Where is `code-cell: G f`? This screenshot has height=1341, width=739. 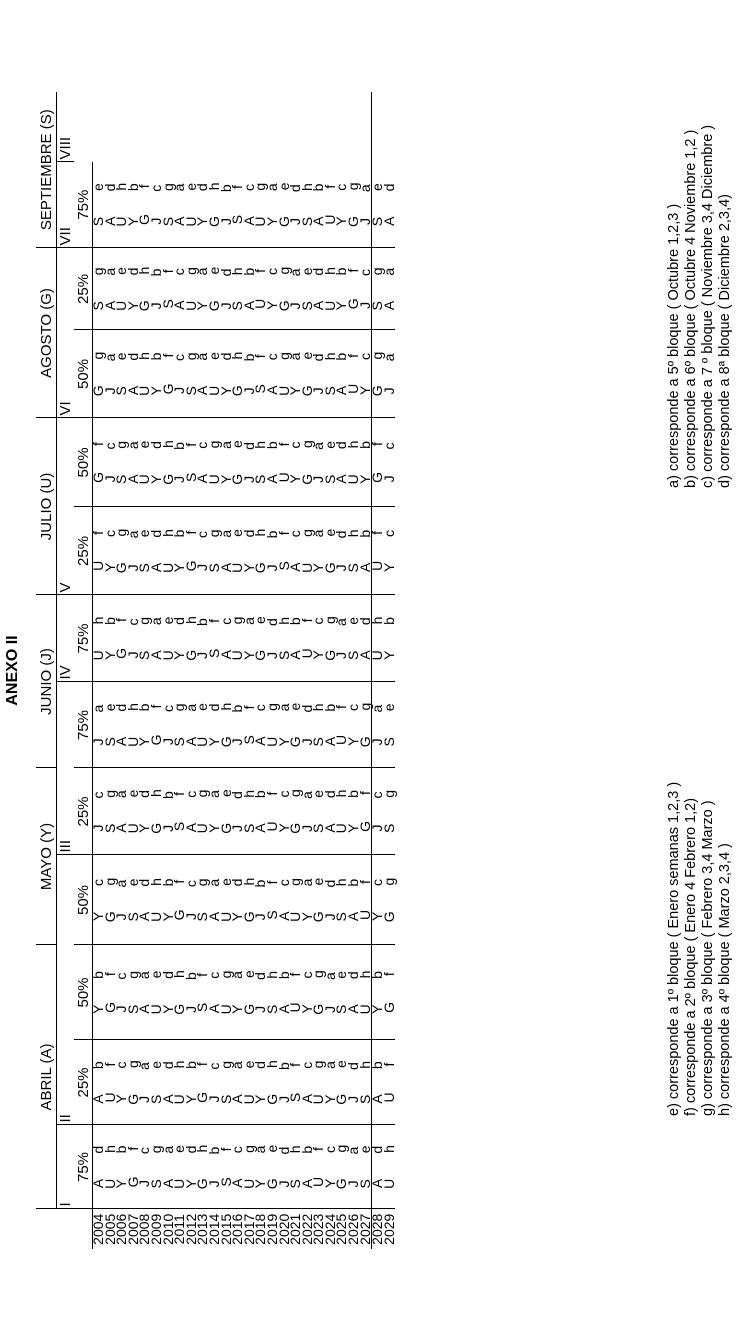
code-cell: G f is located at coordinates (389, 992).